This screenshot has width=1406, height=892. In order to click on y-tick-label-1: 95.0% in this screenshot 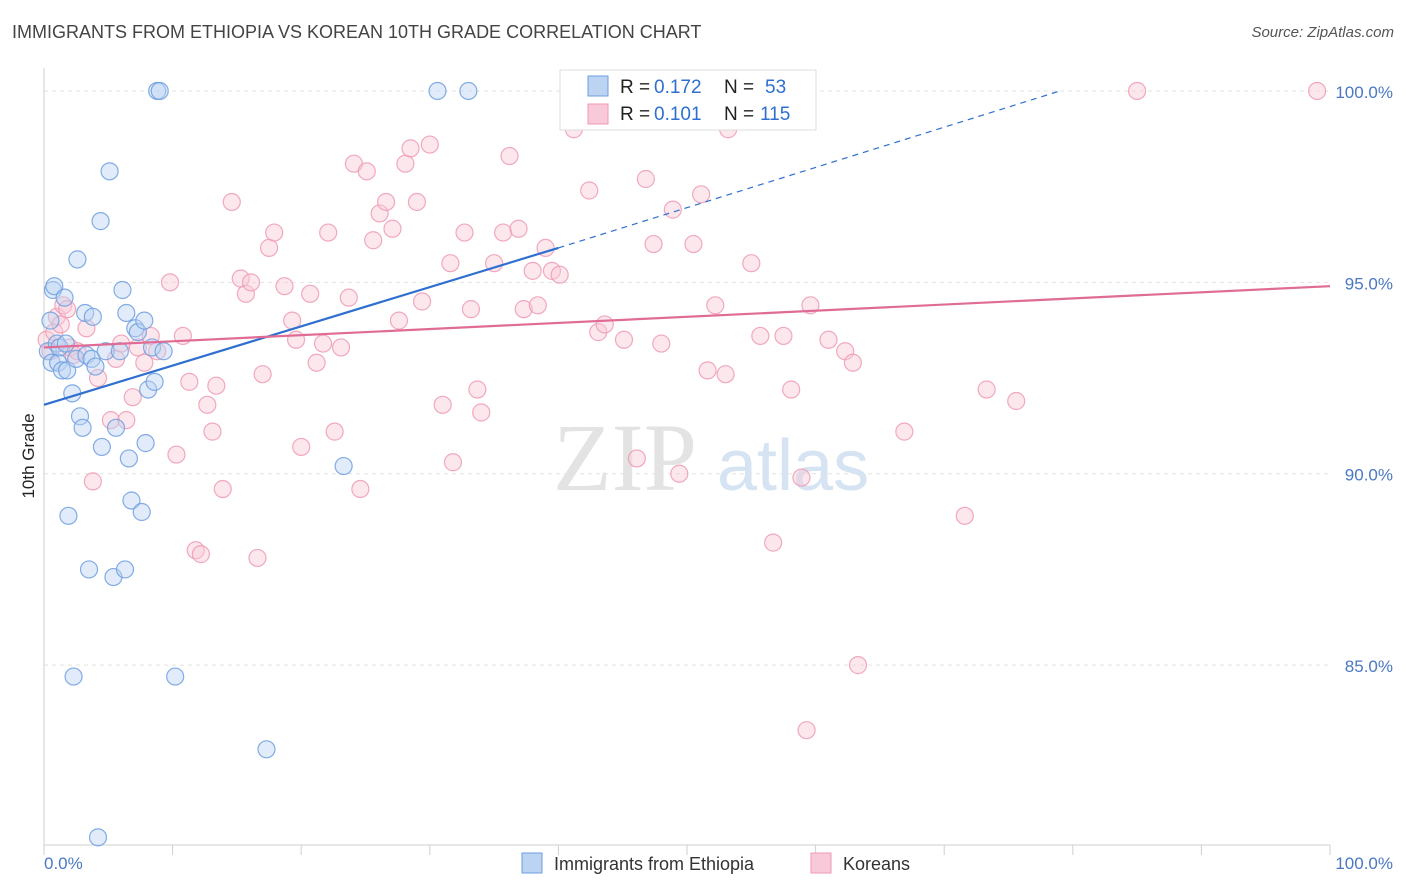, I will do `click(1369, 283)`.